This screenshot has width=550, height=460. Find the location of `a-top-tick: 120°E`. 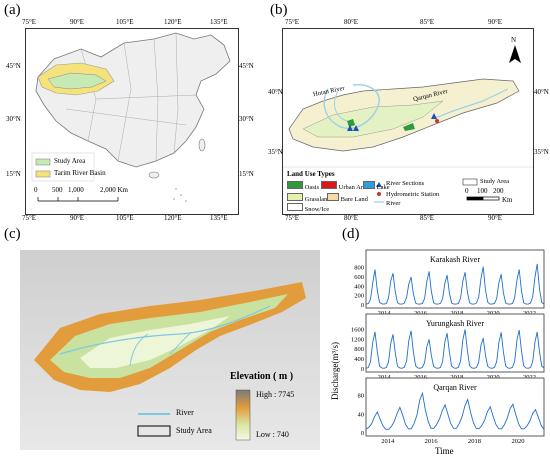

a-top-tick: 120°E is located at coordinates (173, 22).